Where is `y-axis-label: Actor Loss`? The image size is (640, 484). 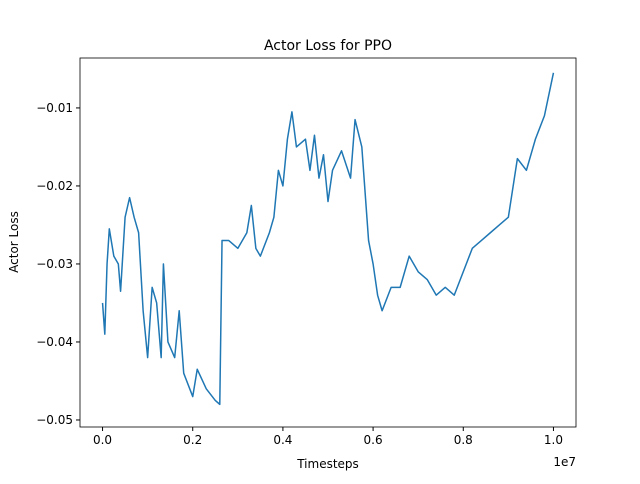 y-axis-label: Actor Loss is located at coordinates (14, 242).